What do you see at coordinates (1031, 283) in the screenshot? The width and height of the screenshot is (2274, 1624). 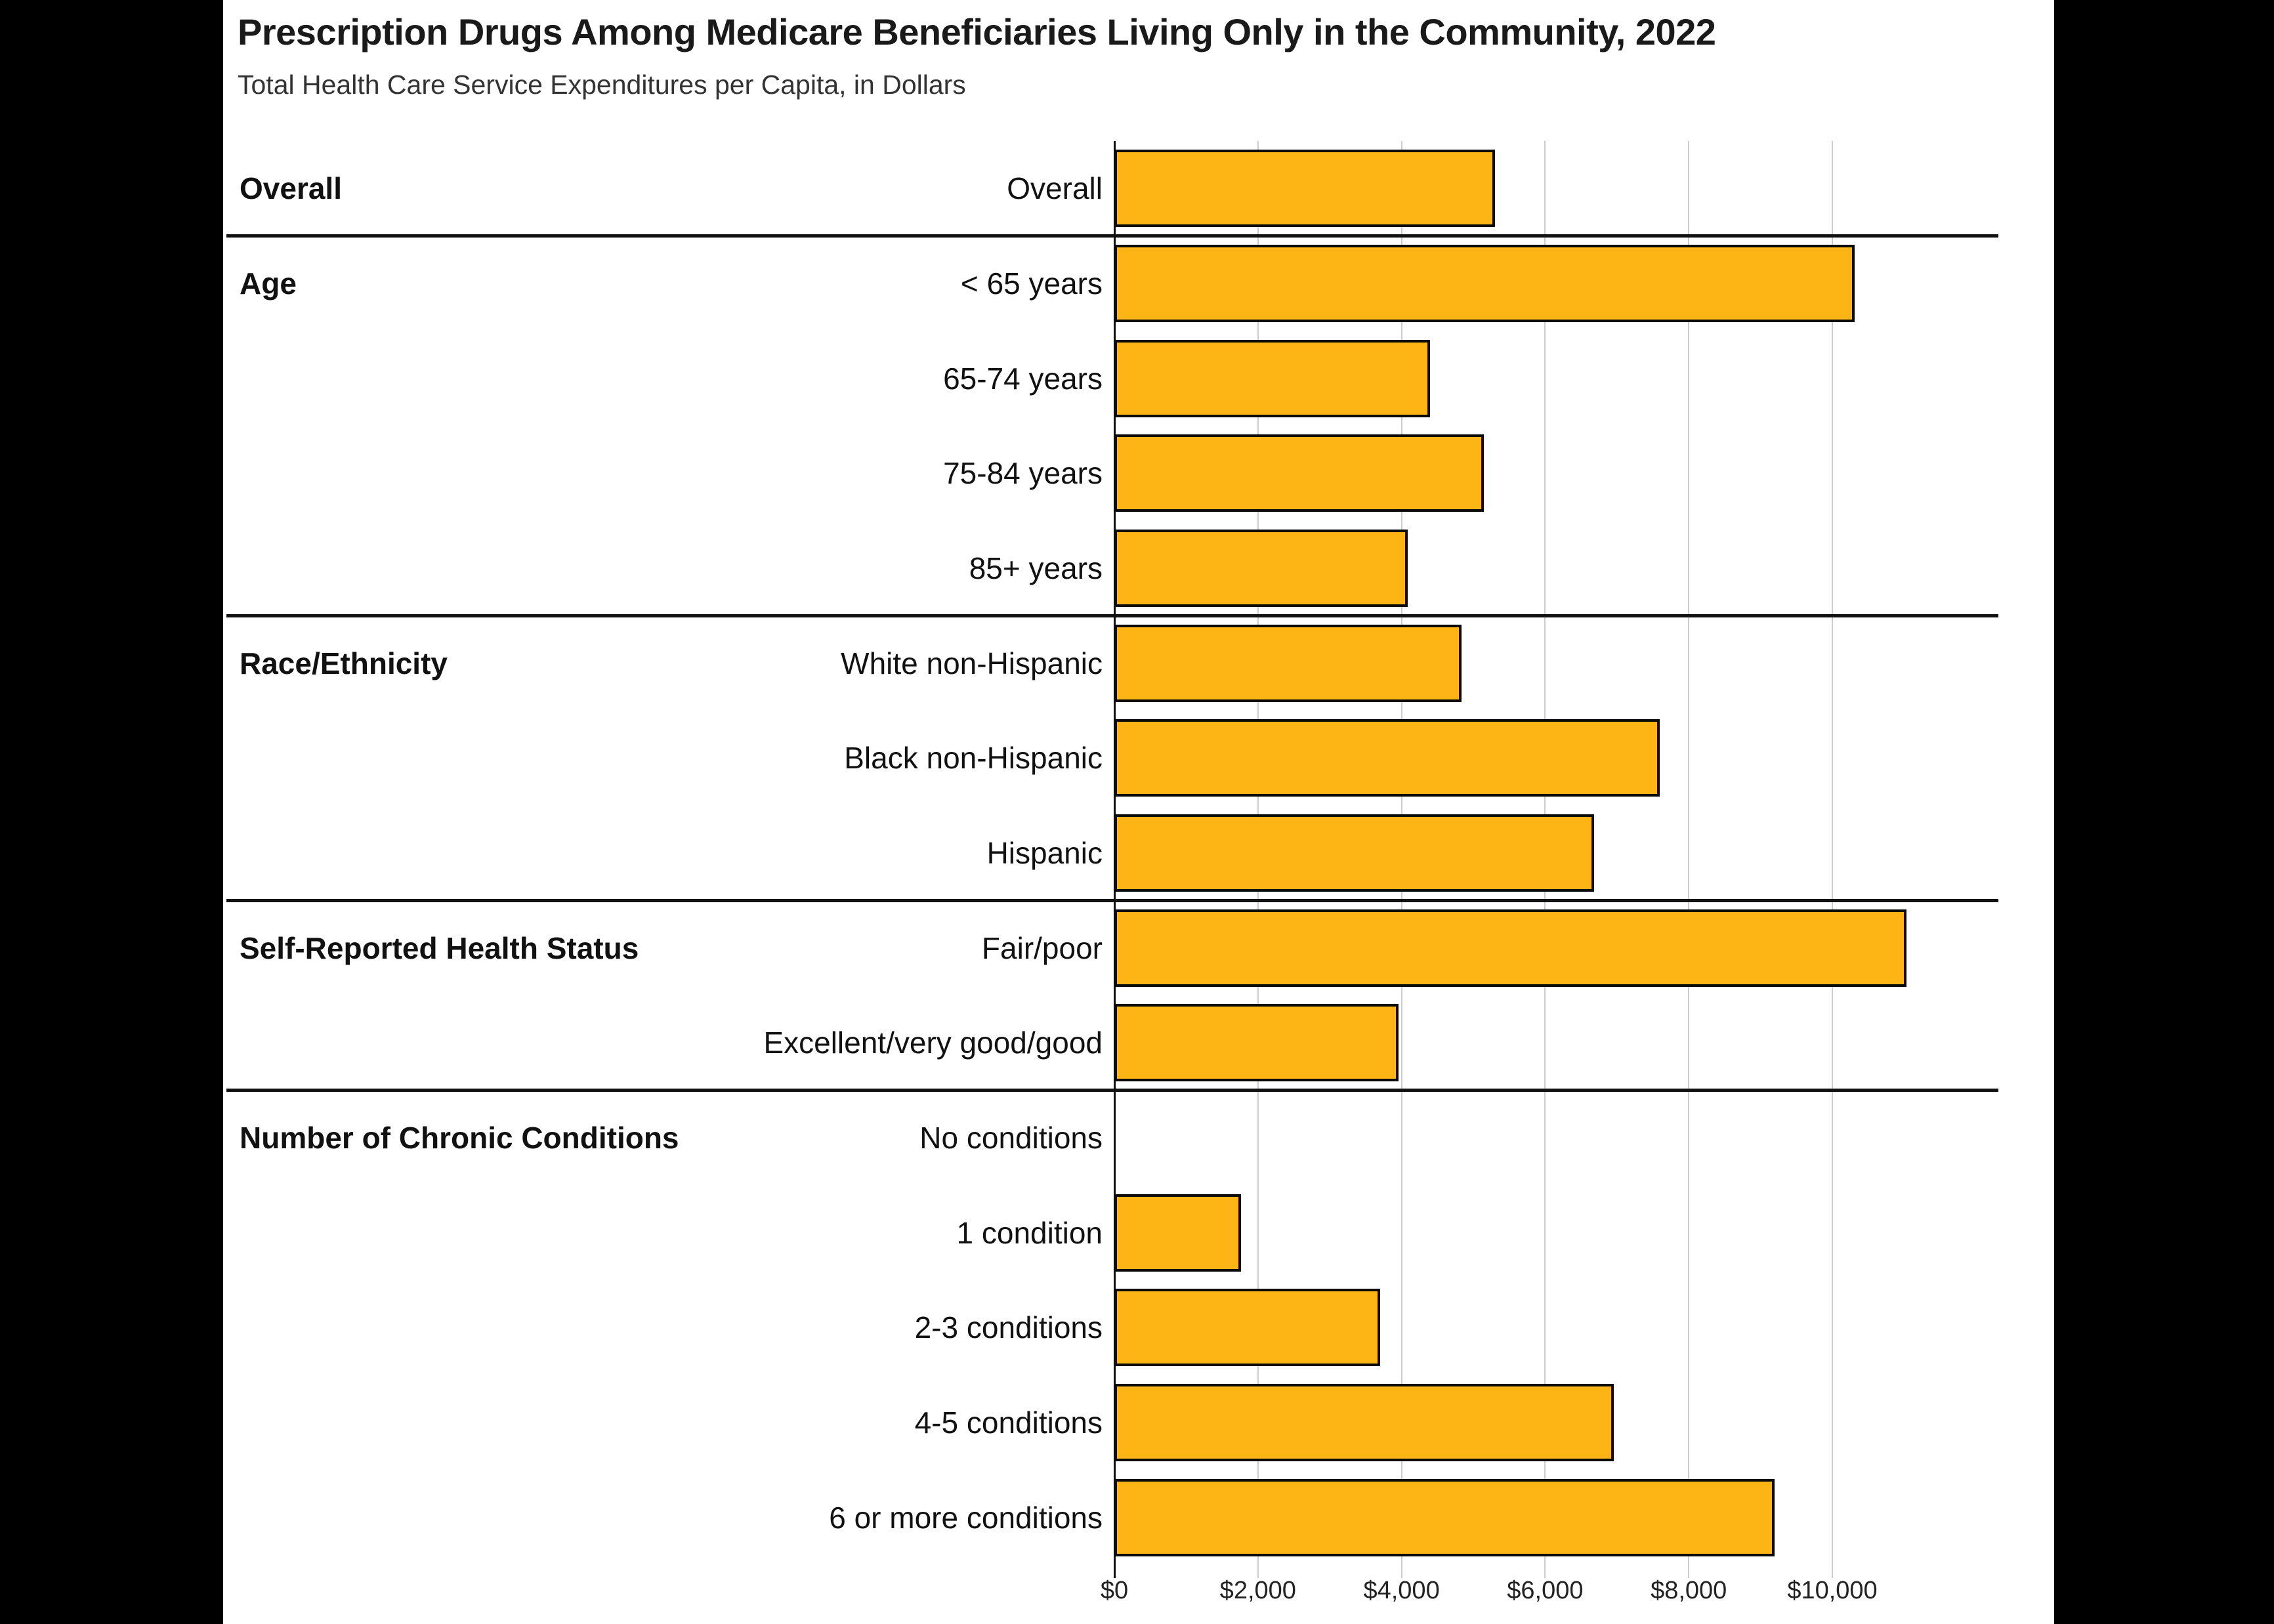 I see `row-label: < 65 years` at bounding box center [1031, 283].